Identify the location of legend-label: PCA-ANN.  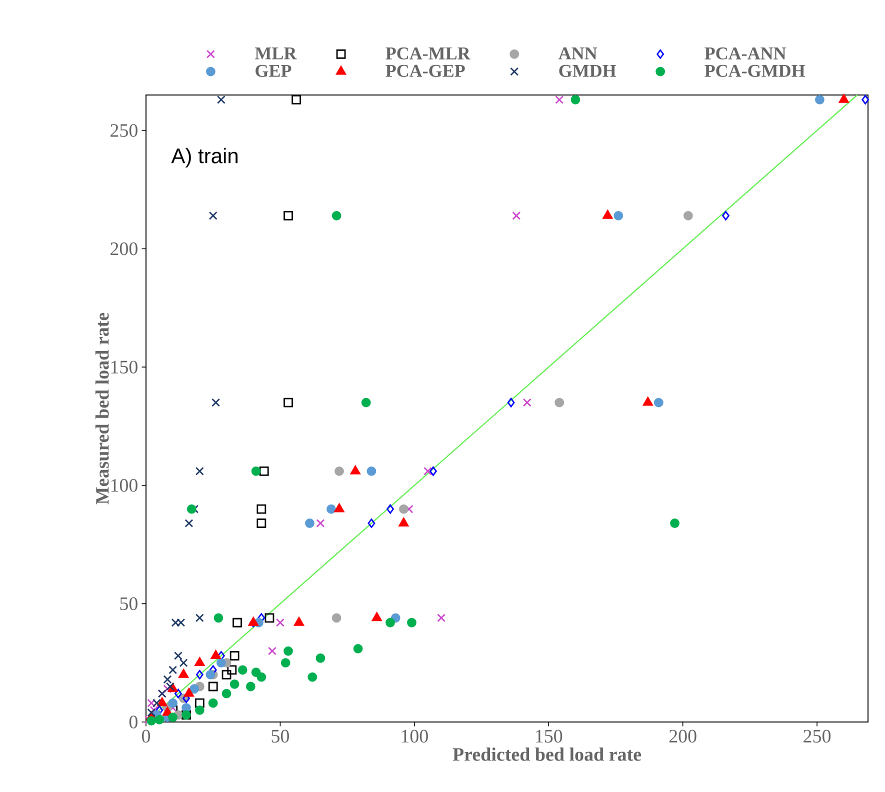
(745, 53).